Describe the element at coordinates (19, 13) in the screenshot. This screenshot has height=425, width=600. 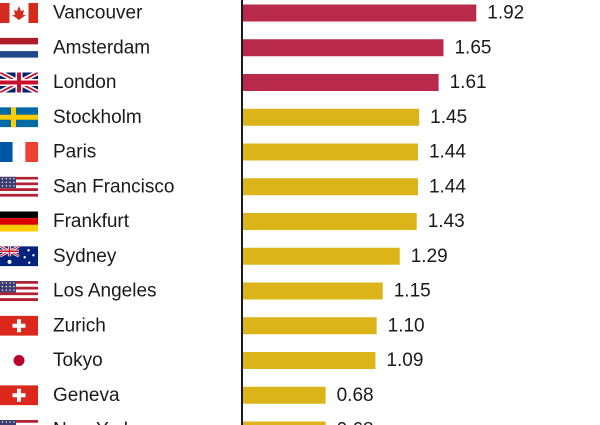
I see `canada-flag-icon` at that location.